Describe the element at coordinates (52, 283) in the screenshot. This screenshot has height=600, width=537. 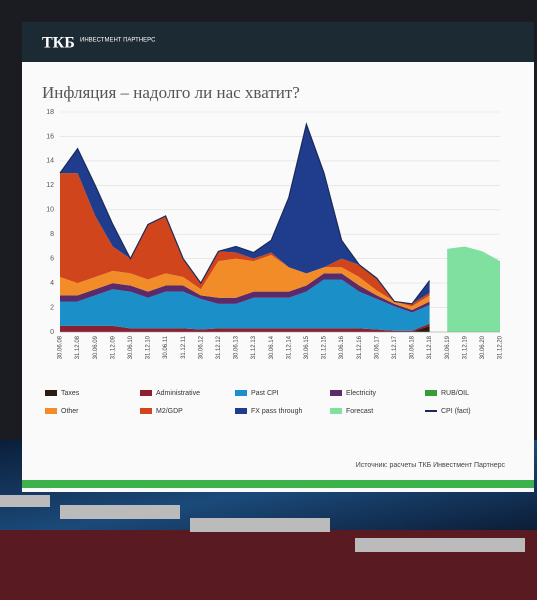
I see `y-tick-label: 4` at that location.